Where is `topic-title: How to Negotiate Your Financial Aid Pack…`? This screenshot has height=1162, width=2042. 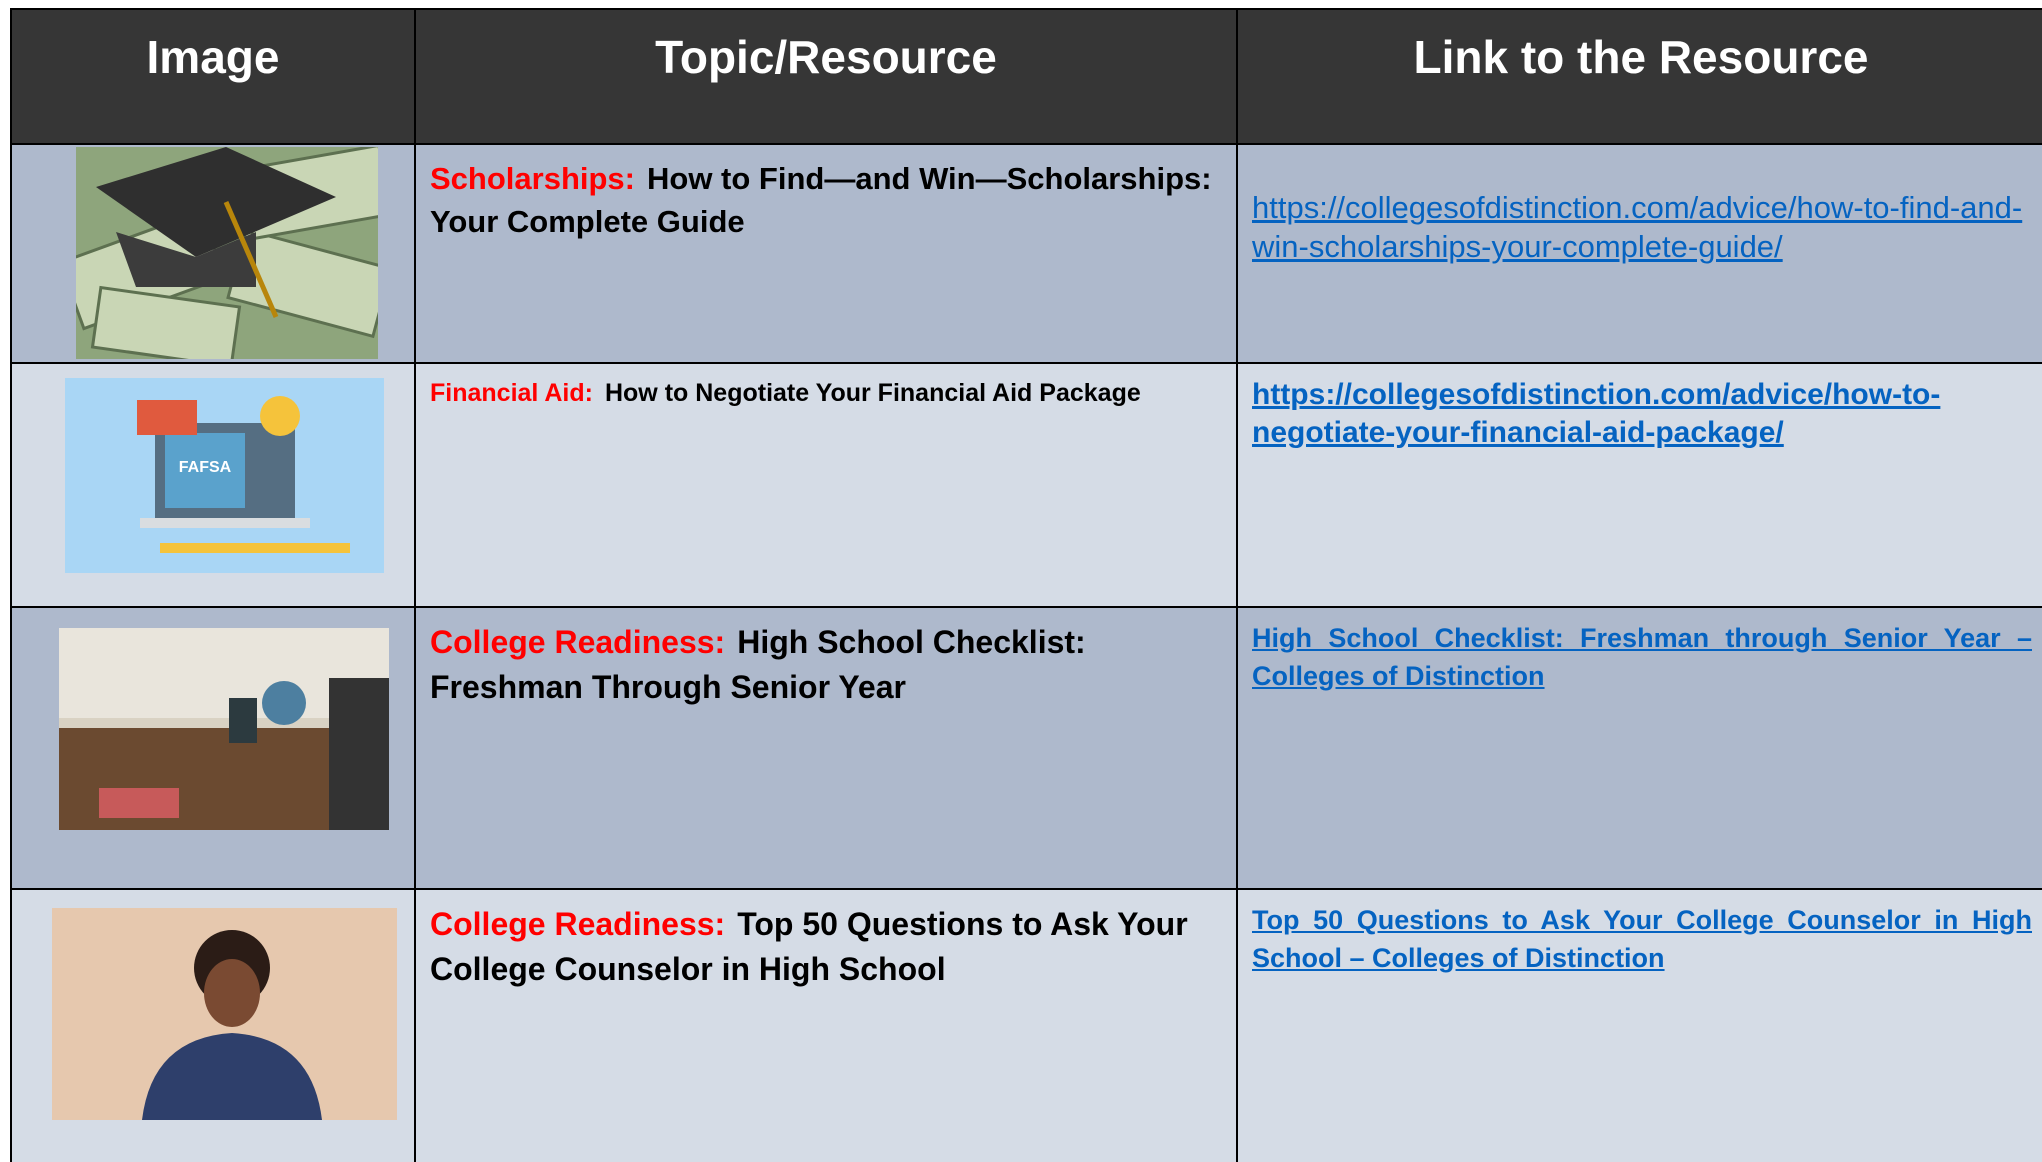 topic-title: How to Negotiate Your Financial Aid Pack… is located at coordinates (872, 393).